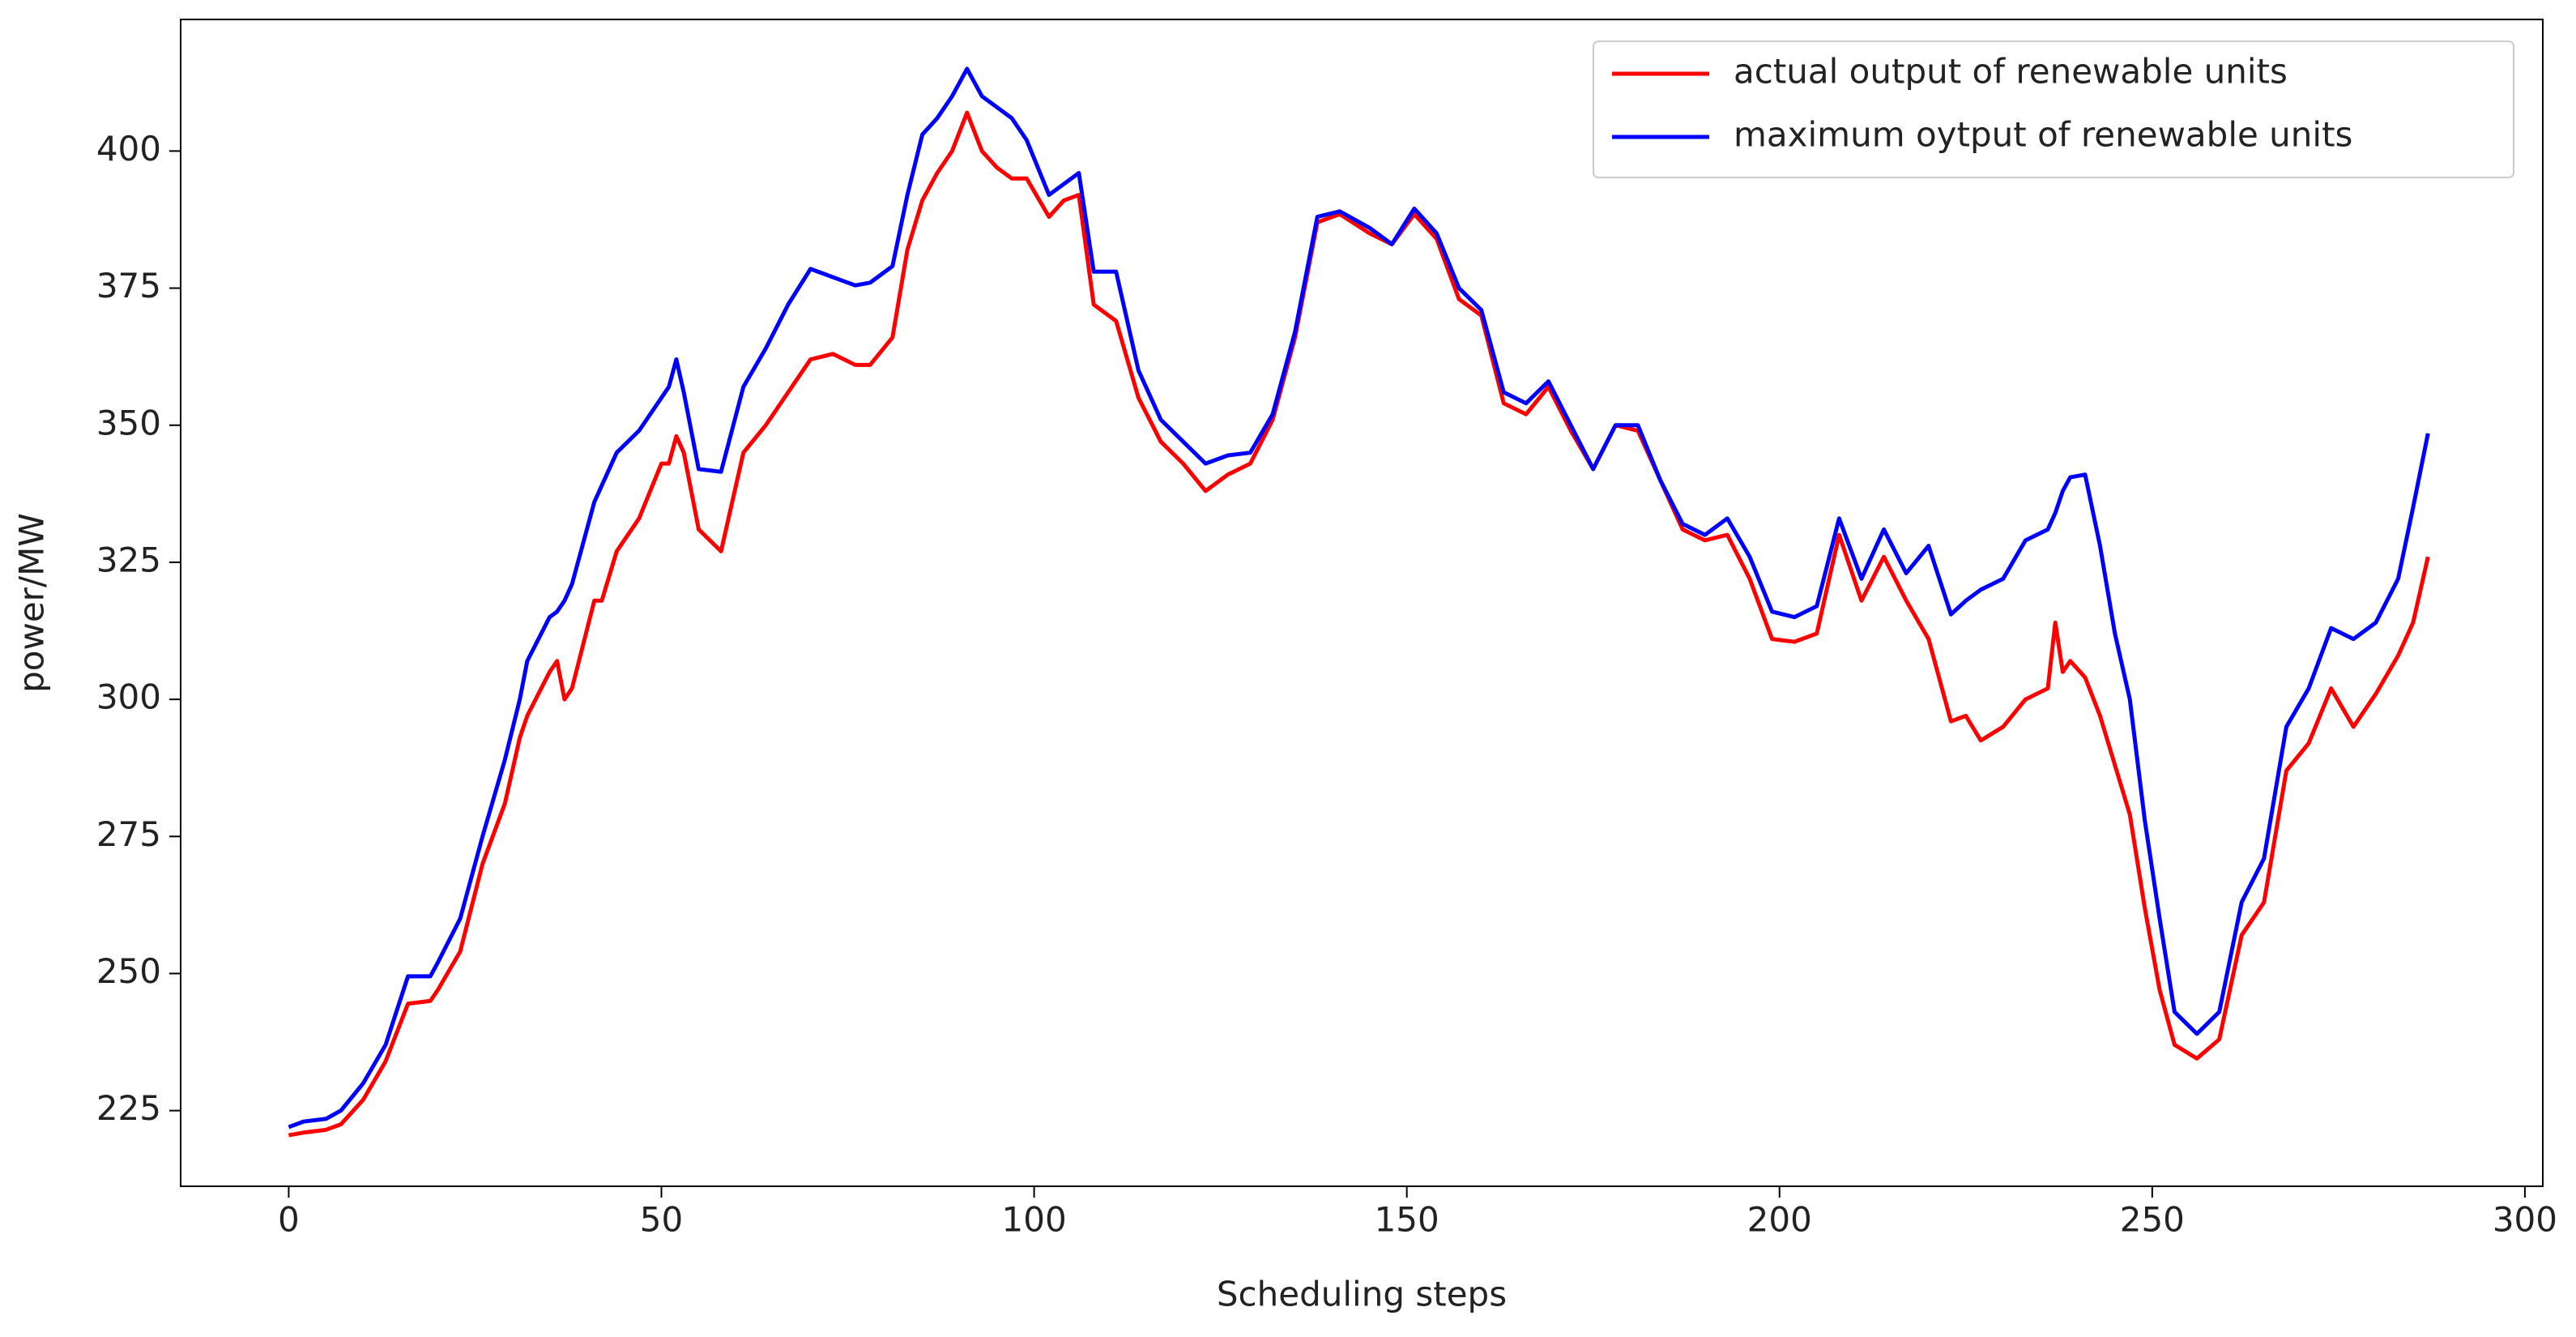 This screenshot has height=1337, width=2576. What do you see at coordinates (662, 1220) in the screenshot?
I see `x-tick-label: 50` at bounding box center [662, 1220].